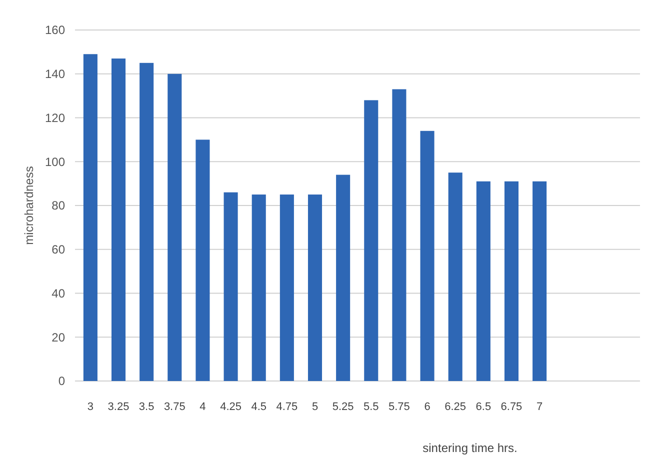 The width and height of the screenshot is (649, 473). What do you see at coordinates (55, 74) in the screenshot?
I see `y-tick-label: 140` at bounding box center [55, 74].